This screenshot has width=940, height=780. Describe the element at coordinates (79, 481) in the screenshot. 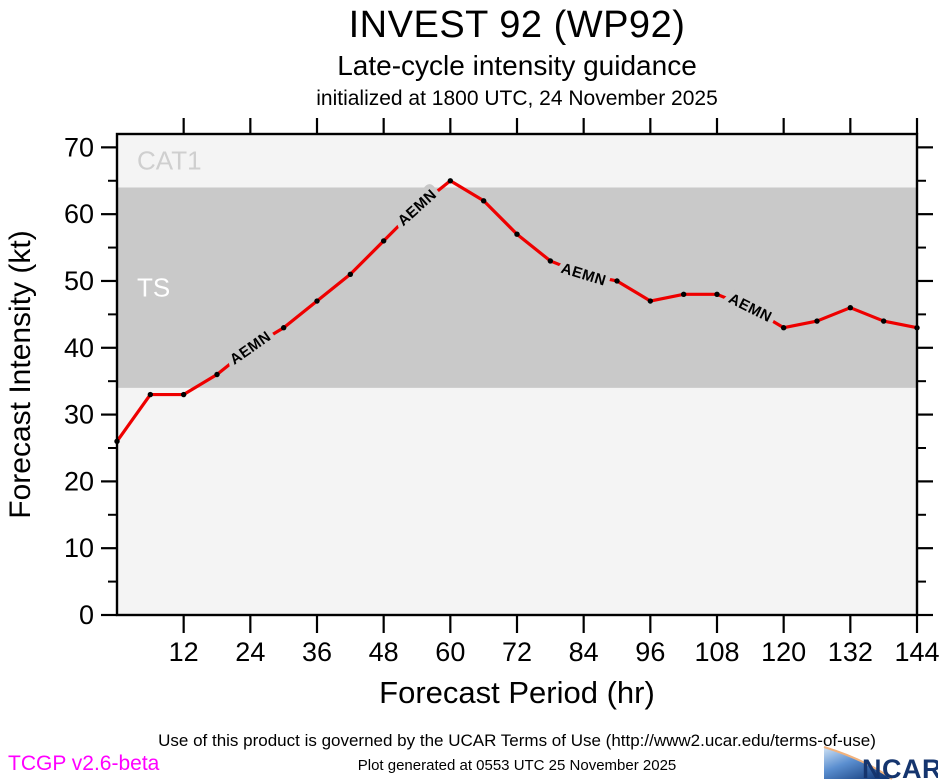

I see `y-tick-label: 20` at that location.